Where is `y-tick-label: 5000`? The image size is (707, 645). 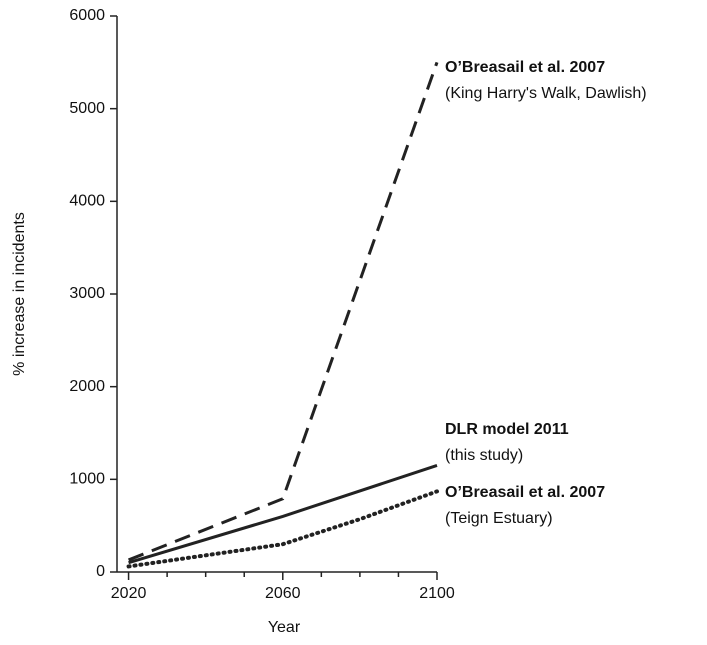
y-tick-label: 5000 is located at coordinates (87, 108).